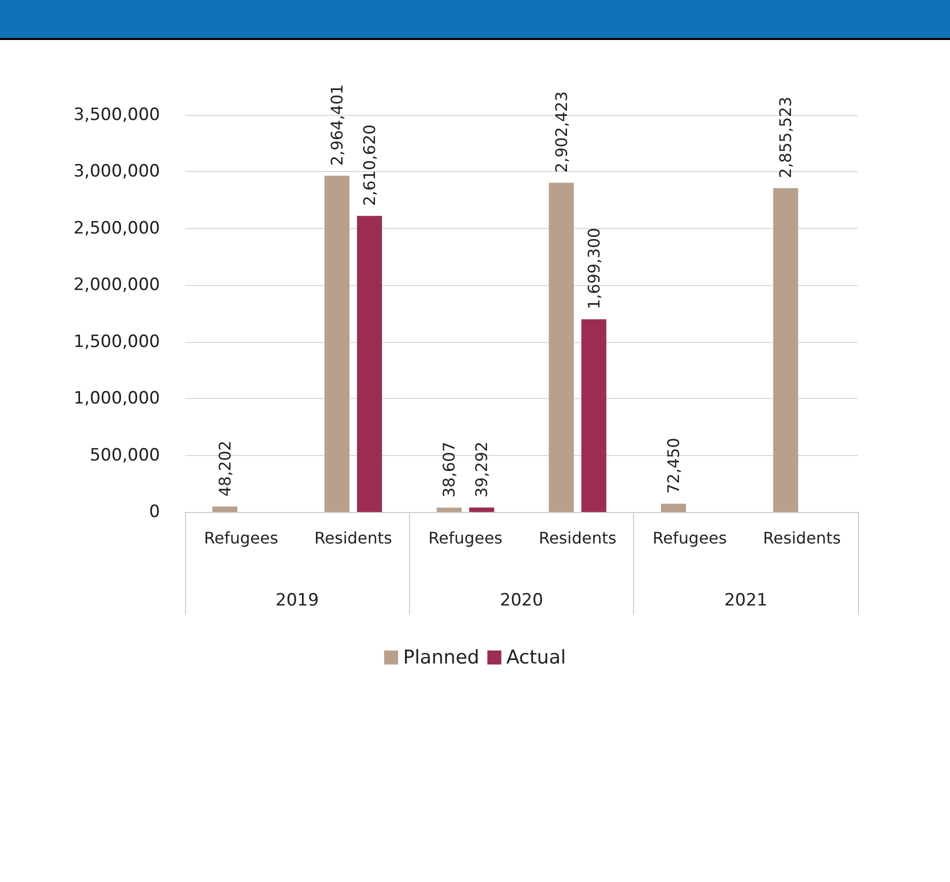  What do you see at coordinates (297, 600) in the screenshot?
I see `text: 2019` at bounding box center [297, 600].